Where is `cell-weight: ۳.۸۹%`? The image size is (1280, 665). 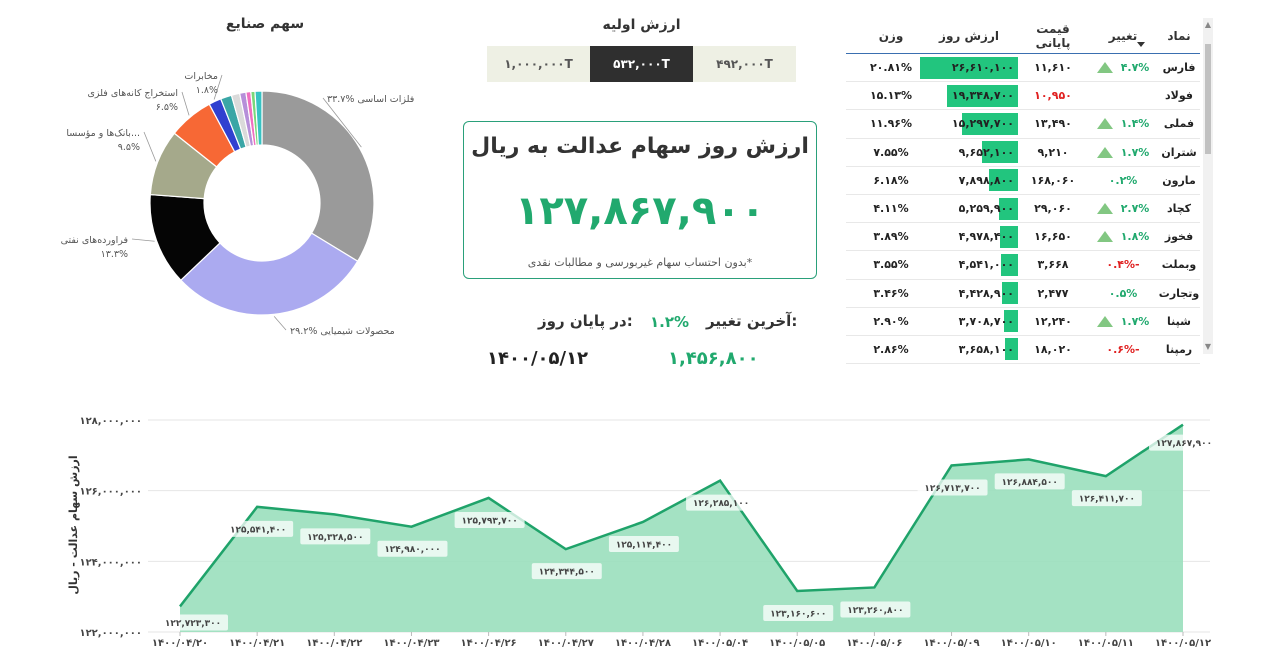
cell-weight: ۳.۸۹% is located at coordinates (891, 237).